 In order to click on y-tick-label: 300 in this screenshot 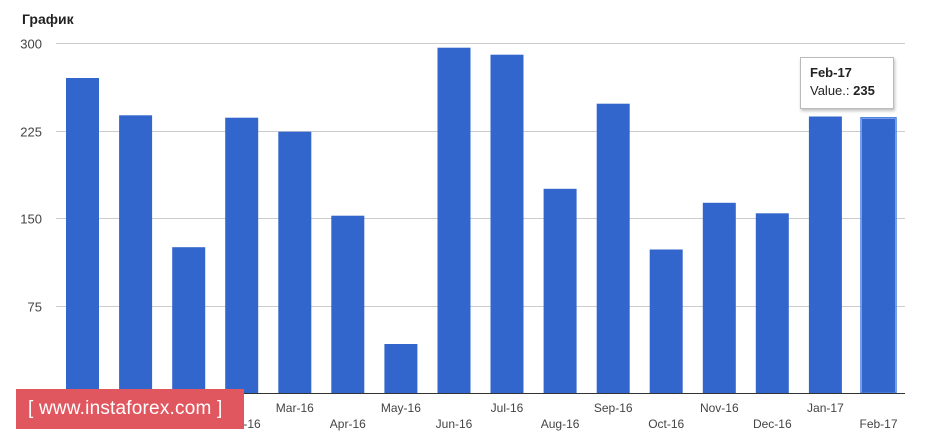, I will do `click(31, 44)`.